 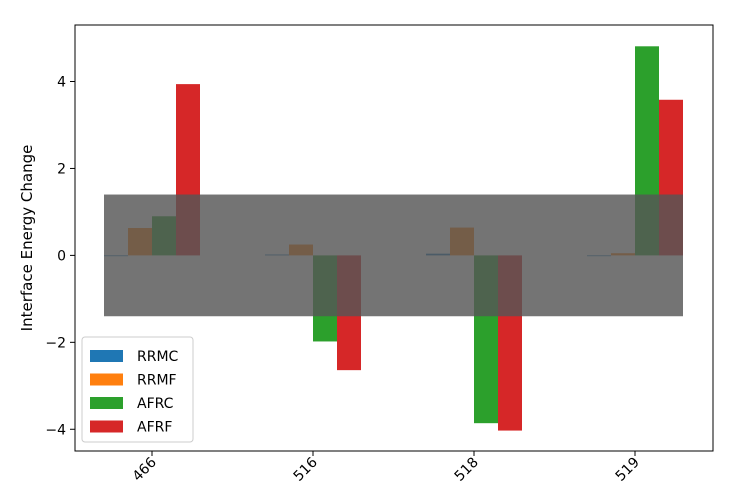 What do you see at coordinates (155, 404) in the screenshot?
I see `legend-label-afrc: AFRC` at bounding box center [155, 404].